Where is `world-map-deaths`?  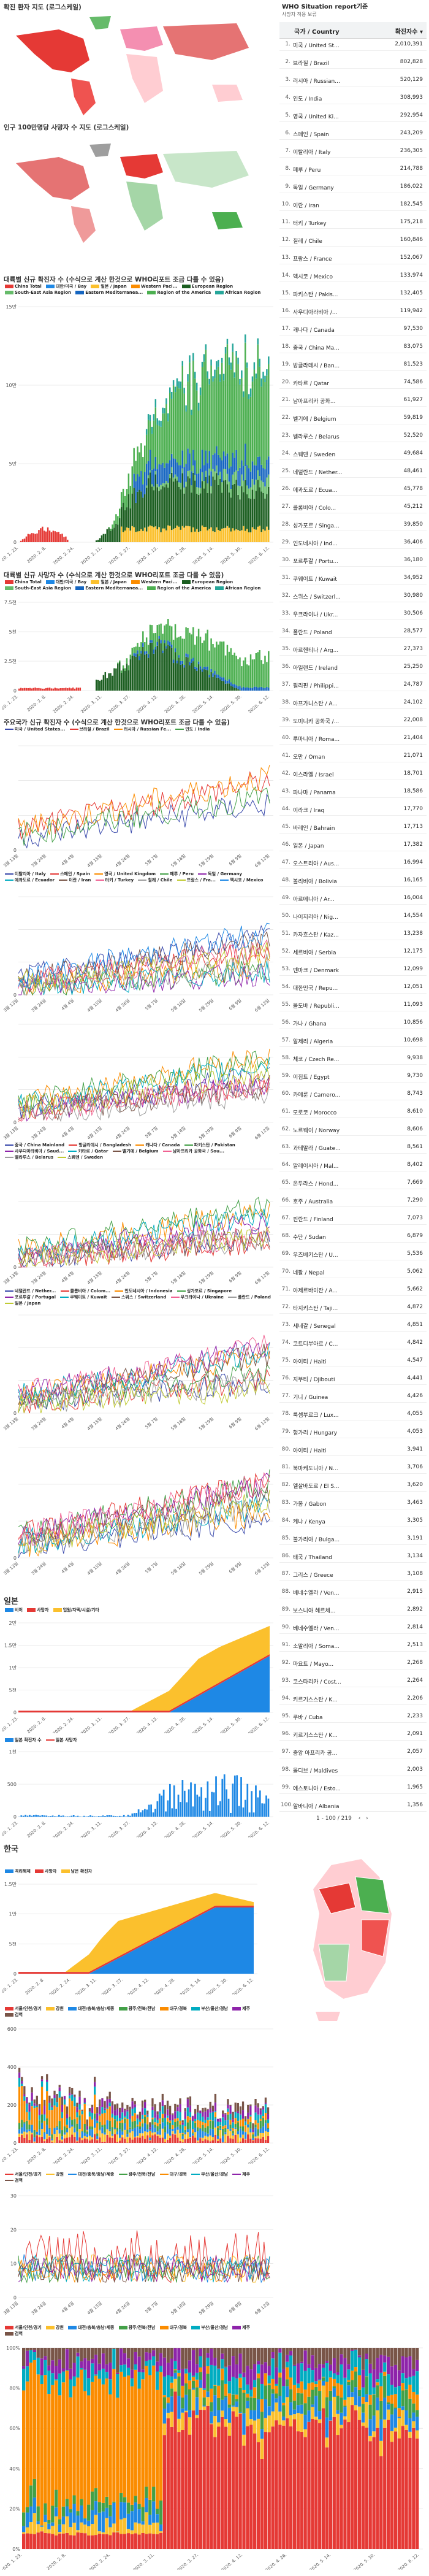 world-map-deaths is located at coordinates (138, 199).